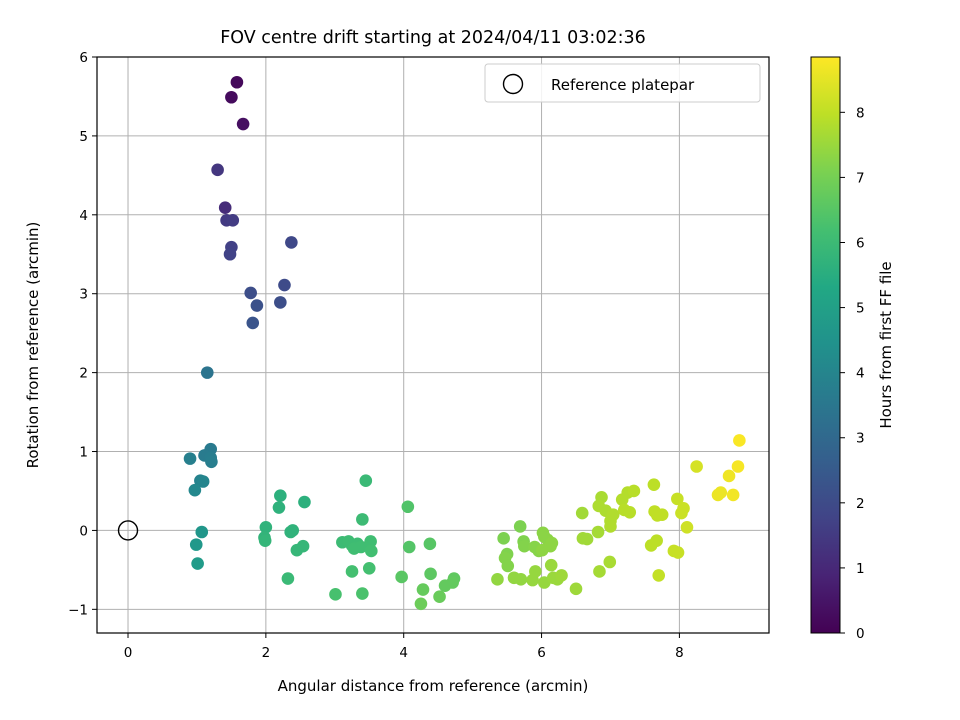  What do you see at coordinates (513, 84) in the screenshot?
I see `legend-marker-icon` at bounding box center [513, 84].